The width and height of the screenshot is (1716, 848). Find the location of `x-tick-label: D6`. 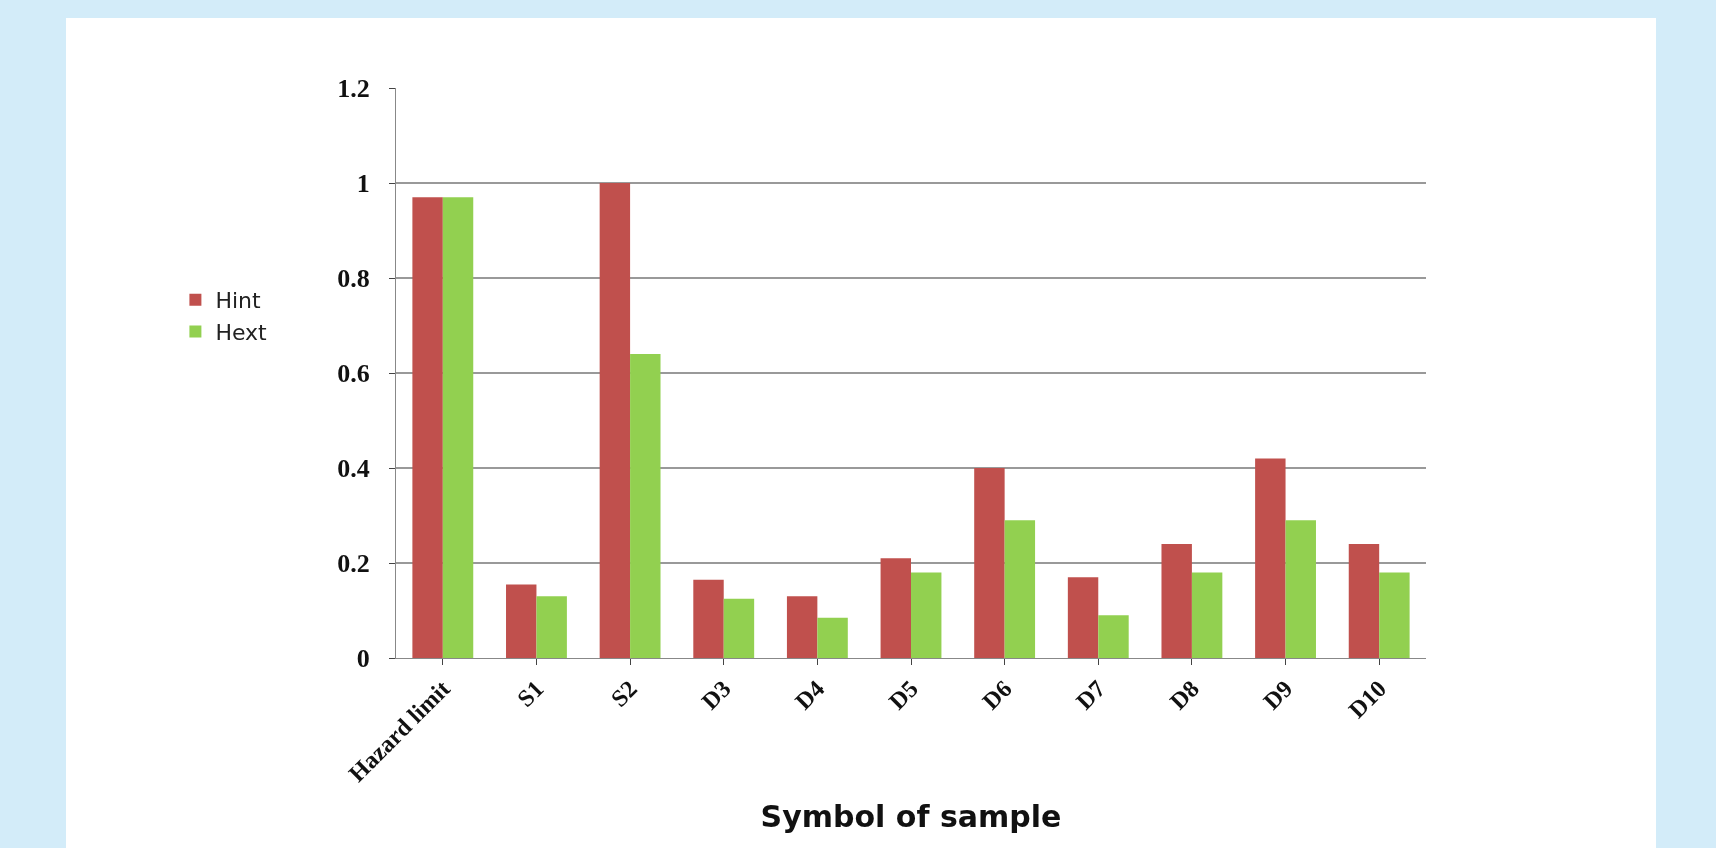

x-tick-label: D6 is located at coordinates (997, 695).